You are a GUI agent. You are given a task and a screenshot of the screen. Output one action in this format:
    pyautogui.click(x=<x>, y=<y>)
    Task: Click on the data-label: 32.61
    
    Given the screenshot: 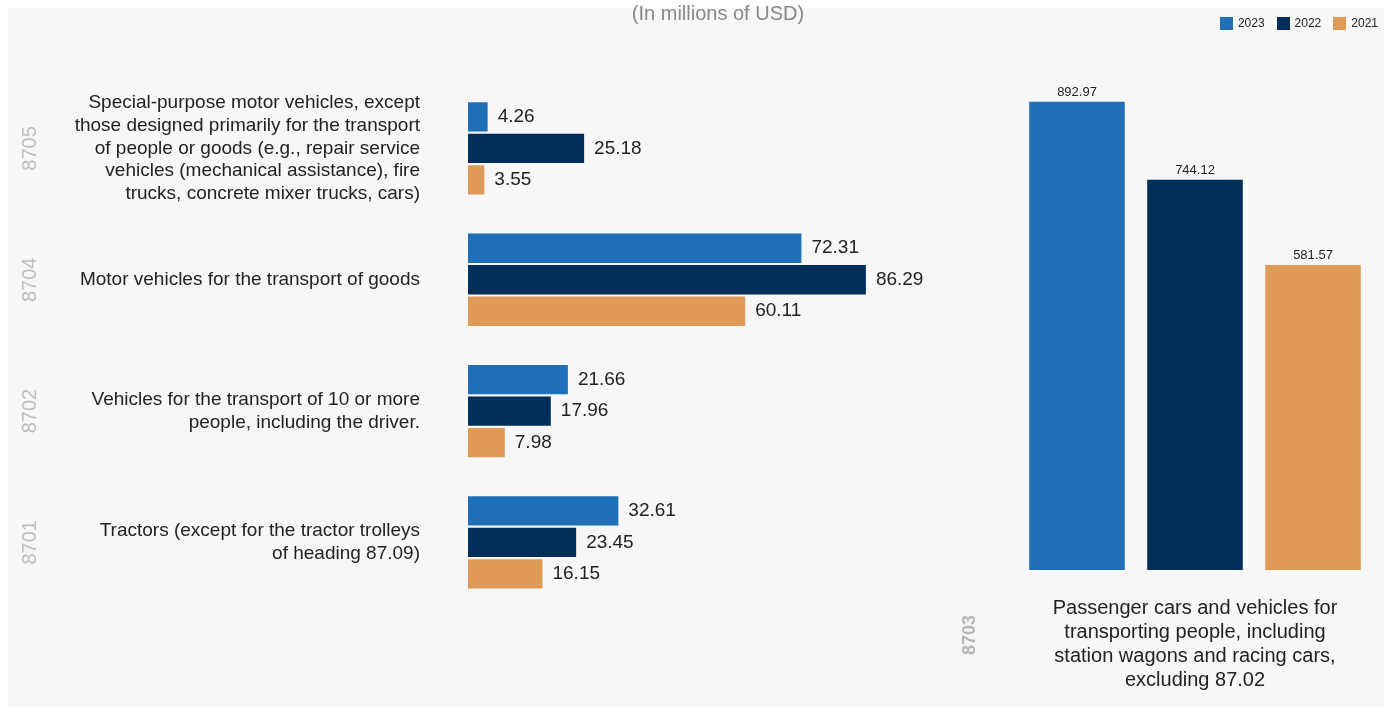 What is the action you would take?
    pyautogui.click(x=652, y=510)
    